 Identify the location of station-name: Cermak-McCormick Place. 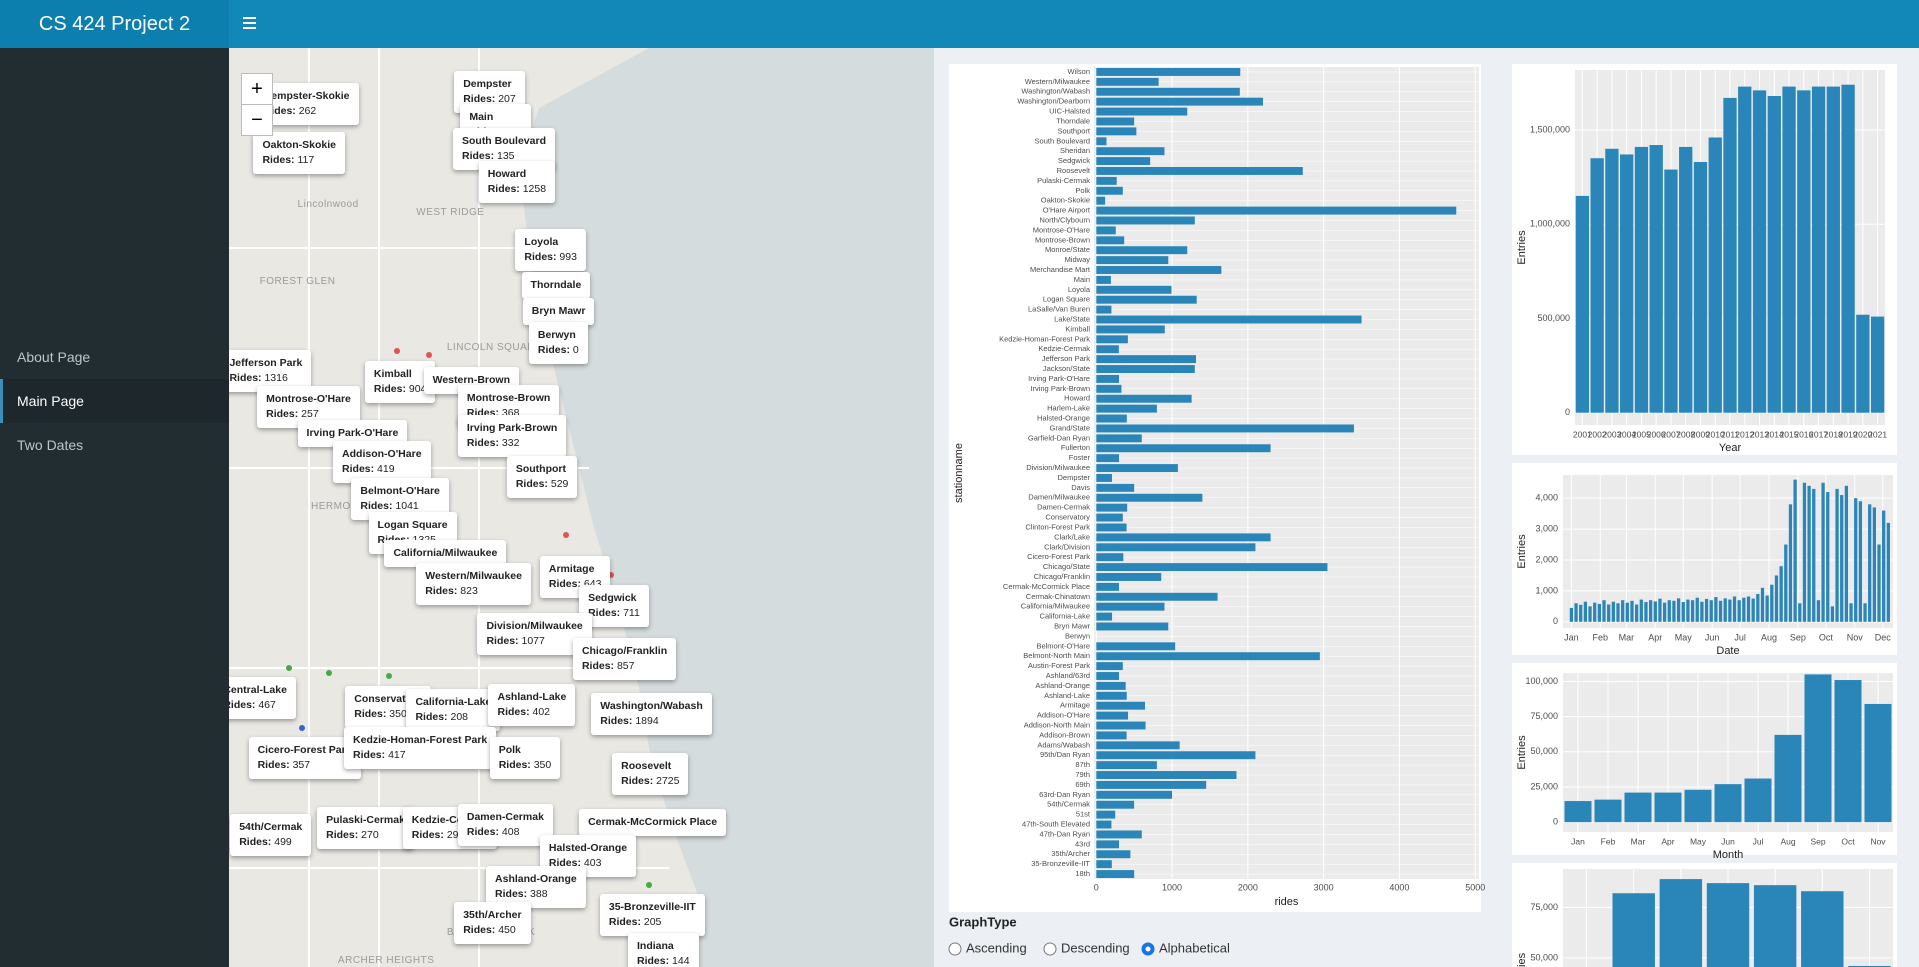
(653, 822).